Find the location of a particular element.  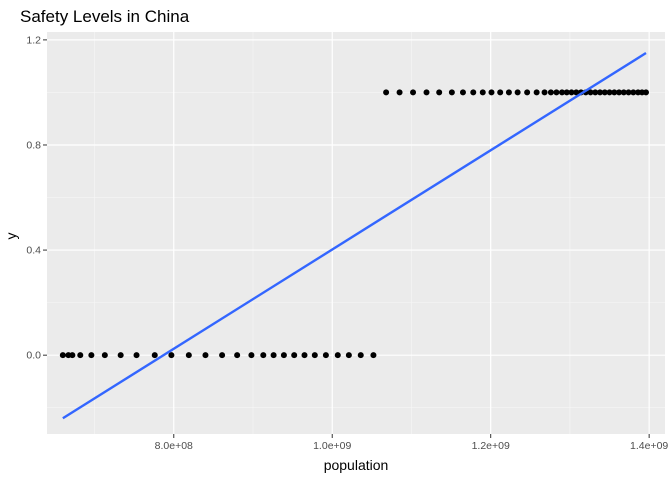

x-tick-label: 1.4e+09 is located at coordinates (649, 446).